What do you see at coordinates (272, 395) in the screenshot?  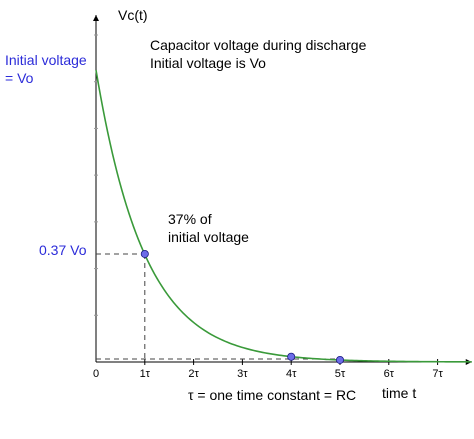 I see `time-constant-footnote: τ = one time constant = RC` at bounding box center [272, 395].